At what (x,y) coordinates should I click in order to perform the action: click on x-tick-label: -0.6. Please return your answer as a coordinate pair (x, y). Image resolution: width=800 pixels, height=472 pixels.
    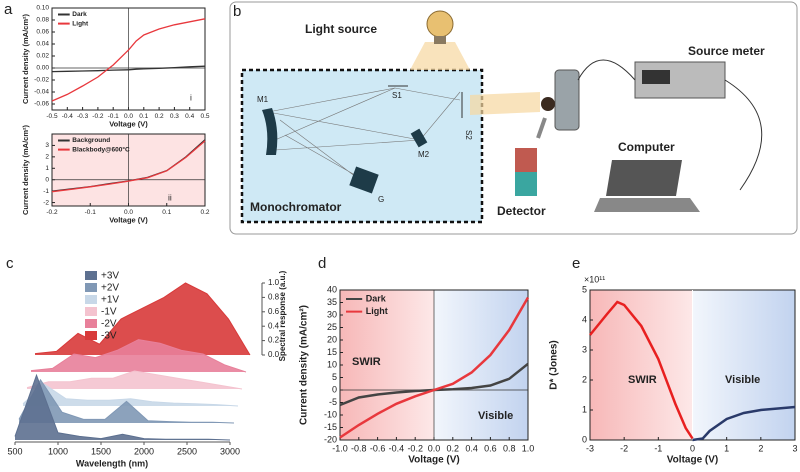
    Looking at the image, I should click on (378, 448).